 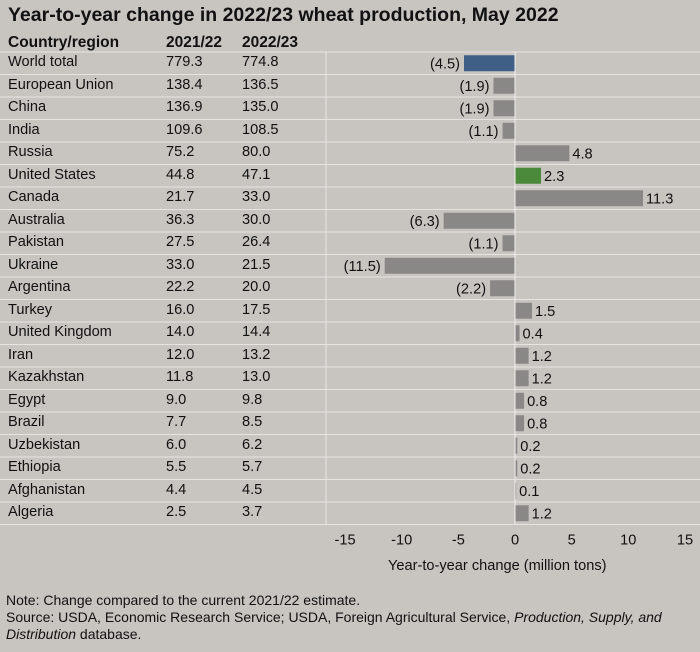 I want to click on production-2021-22: 11.8, so click(x=180, y=377).